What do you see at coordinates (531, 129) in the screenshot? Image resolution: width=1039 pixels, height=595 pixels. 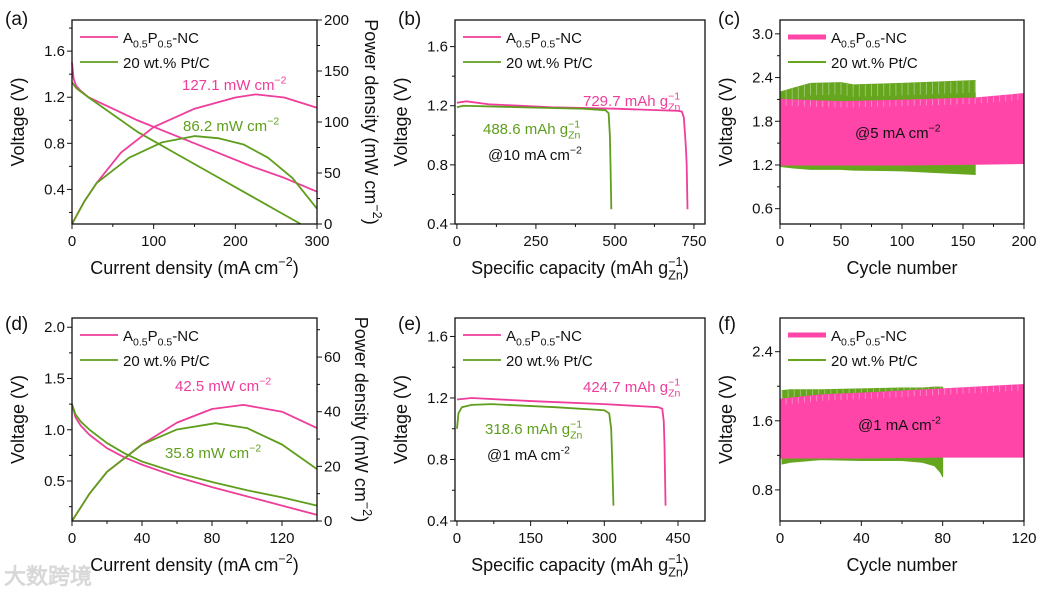 I see `annotation: 488.6 mAh g−1 Zn` at bounding box center [531, 129].